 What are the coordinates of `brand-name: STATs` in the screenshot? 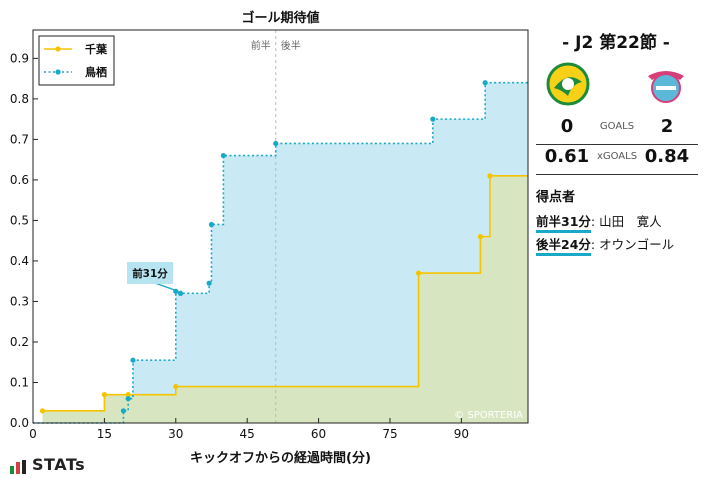 It's located at (59, 464).